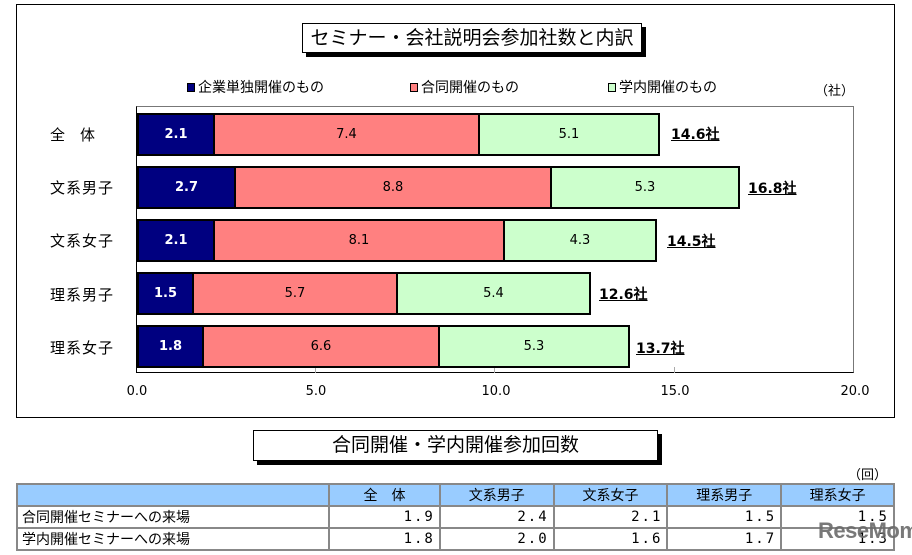 The image size is (912, 555). I want to click on legend-label: 合同開催のもの, so click(470, 88).